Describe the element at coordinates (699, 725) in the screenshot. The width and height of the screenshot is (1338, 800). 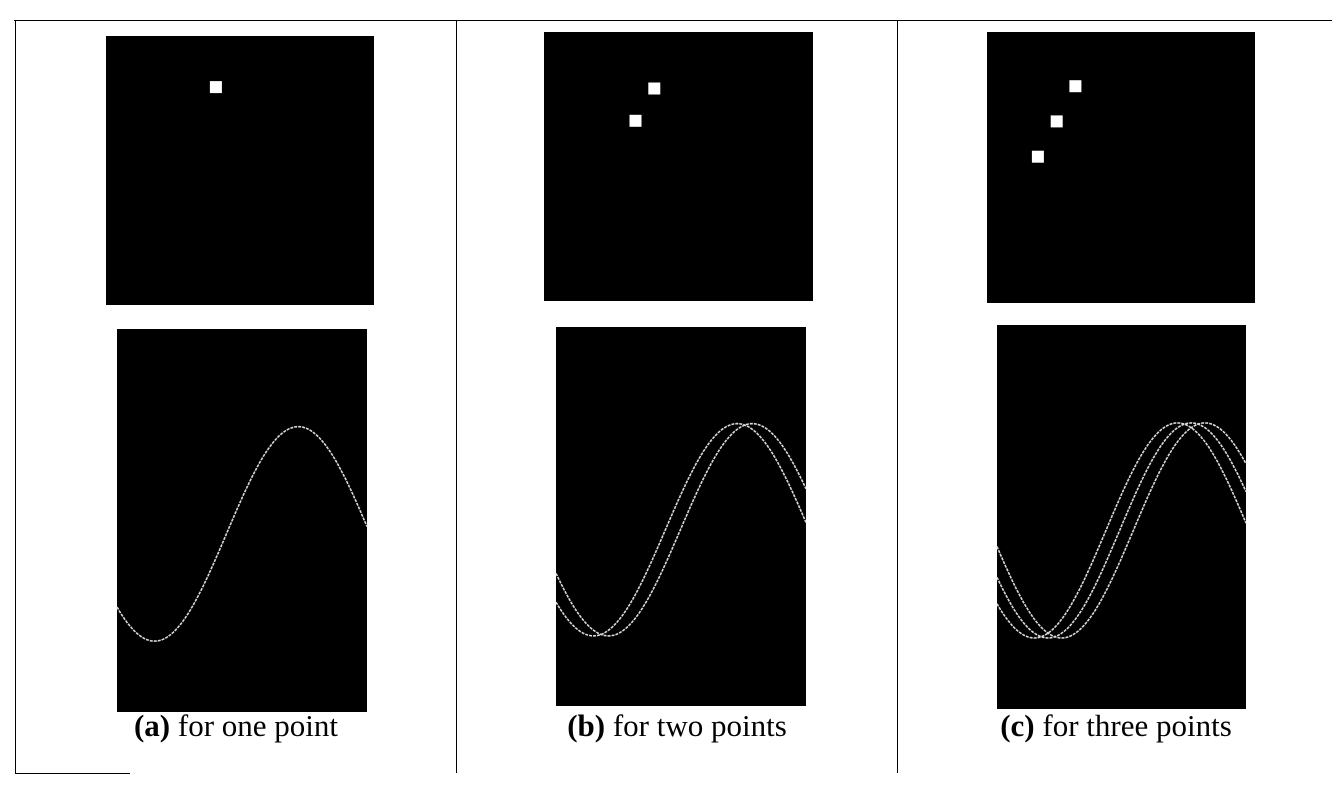
I see `caption-text: for two points` at that location.